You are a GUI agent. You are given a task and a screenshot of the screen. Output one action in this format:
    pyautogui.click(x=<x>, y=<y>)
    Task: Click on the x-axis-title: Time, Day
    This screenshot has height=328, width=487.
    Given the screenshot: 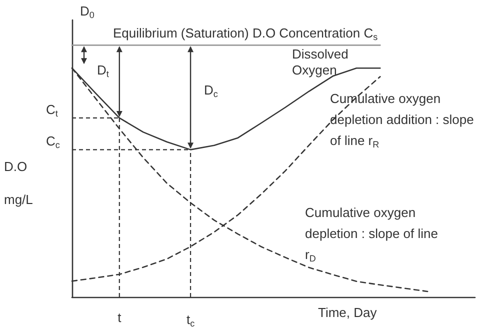 What is the action you would take?
    pyautogui.click(x=348, y=312)
    